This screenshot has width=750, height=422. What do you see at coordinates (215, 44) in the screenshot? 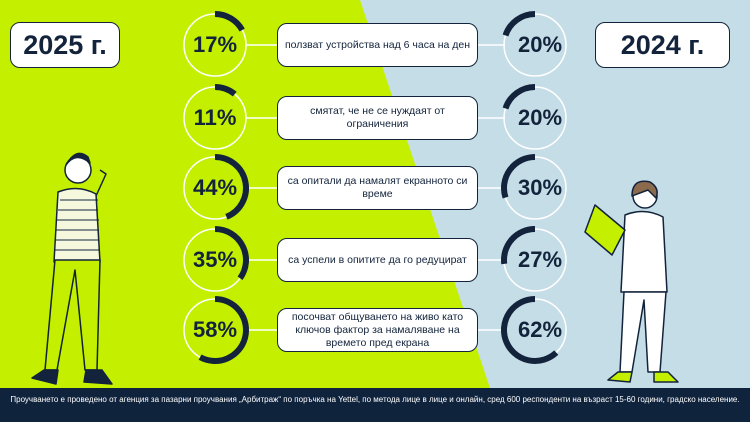
I see `percent-2025: 17%` at bounding box center [215, 44].